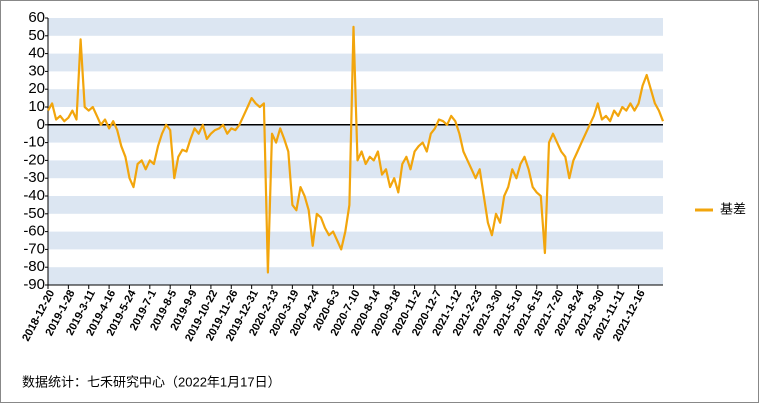 The width and height of the screenshot is (759, 403). Describe the element at coordinates (36, 53) in the screenshot. I see `y-tick-label: 40` at that location.